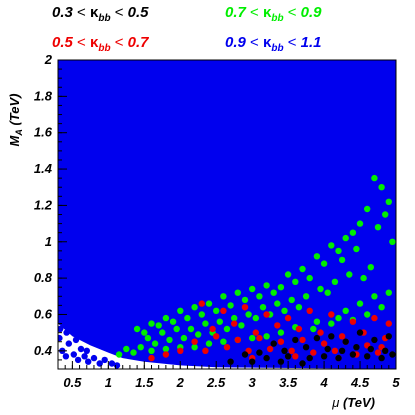 This screenshot has width=415, height=415. What do you see at coordinates (43, 277) in the screenshot?
I see `y-tick-label: 0.8` at bounding box center [43, 277].